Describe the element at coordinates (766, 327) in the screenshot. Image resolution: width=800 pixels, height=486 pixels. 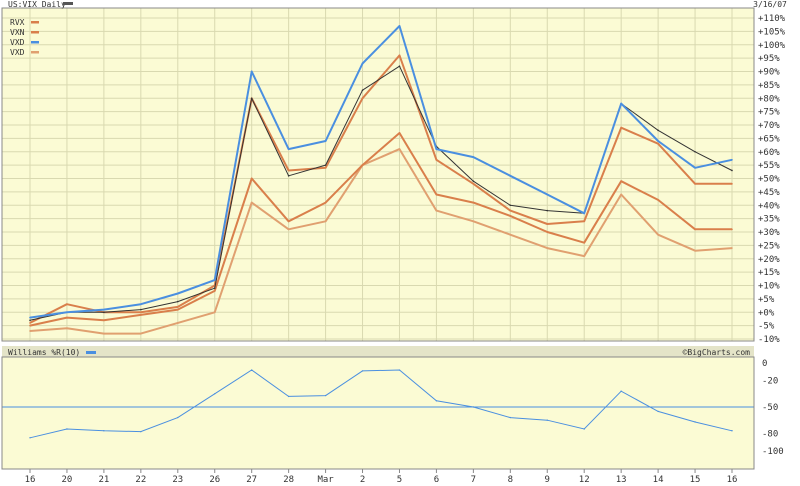
I see `main-y-tick-label: -5%` at that location.